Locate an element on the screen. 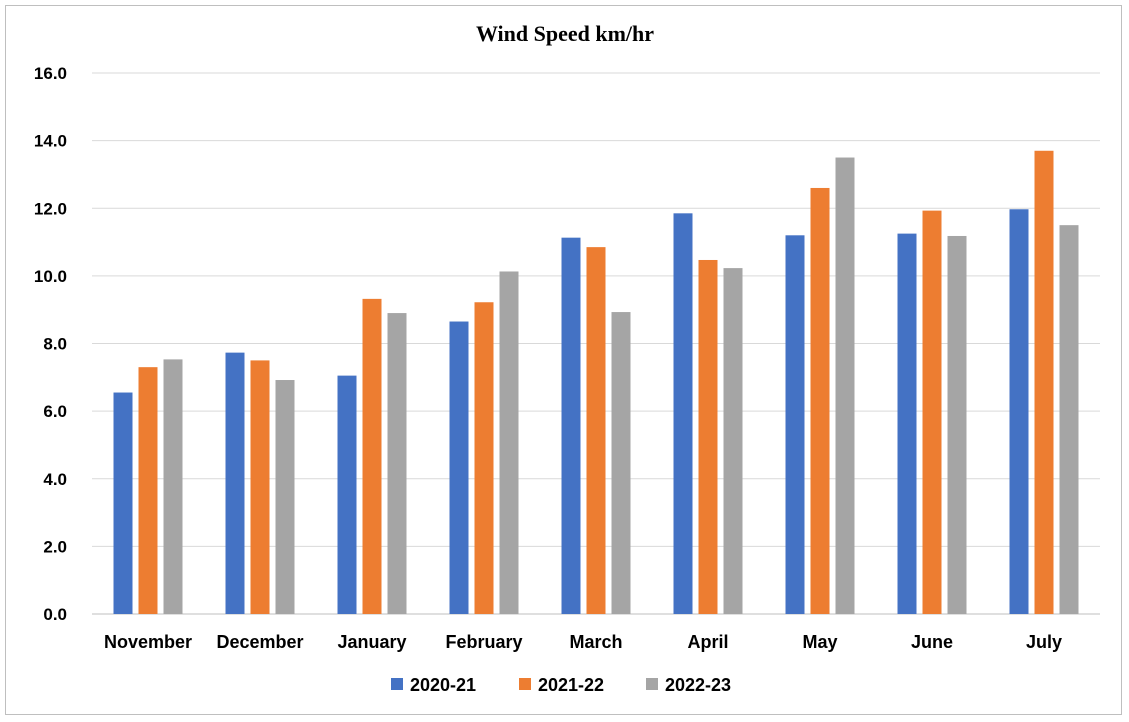 The height and width of the screenshot is (722, 1129). legend: 2020-21 2021-22 2022-23 is located at coordinates (561, 685).